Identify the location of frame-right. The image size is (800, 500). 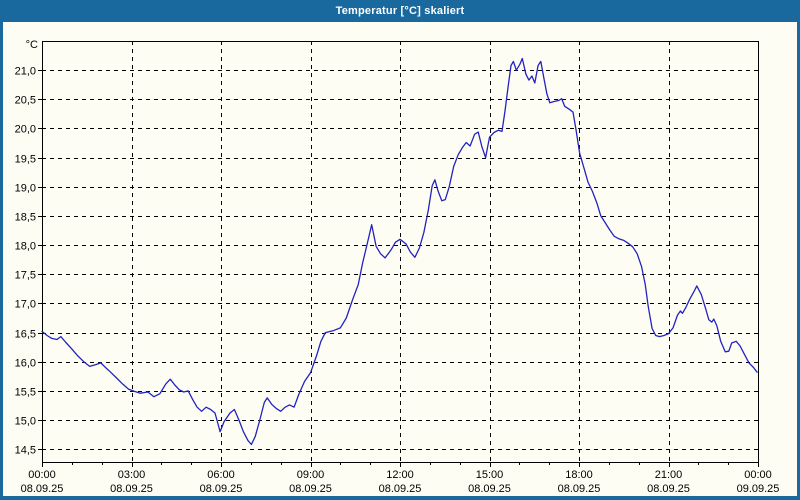
(798, 261).